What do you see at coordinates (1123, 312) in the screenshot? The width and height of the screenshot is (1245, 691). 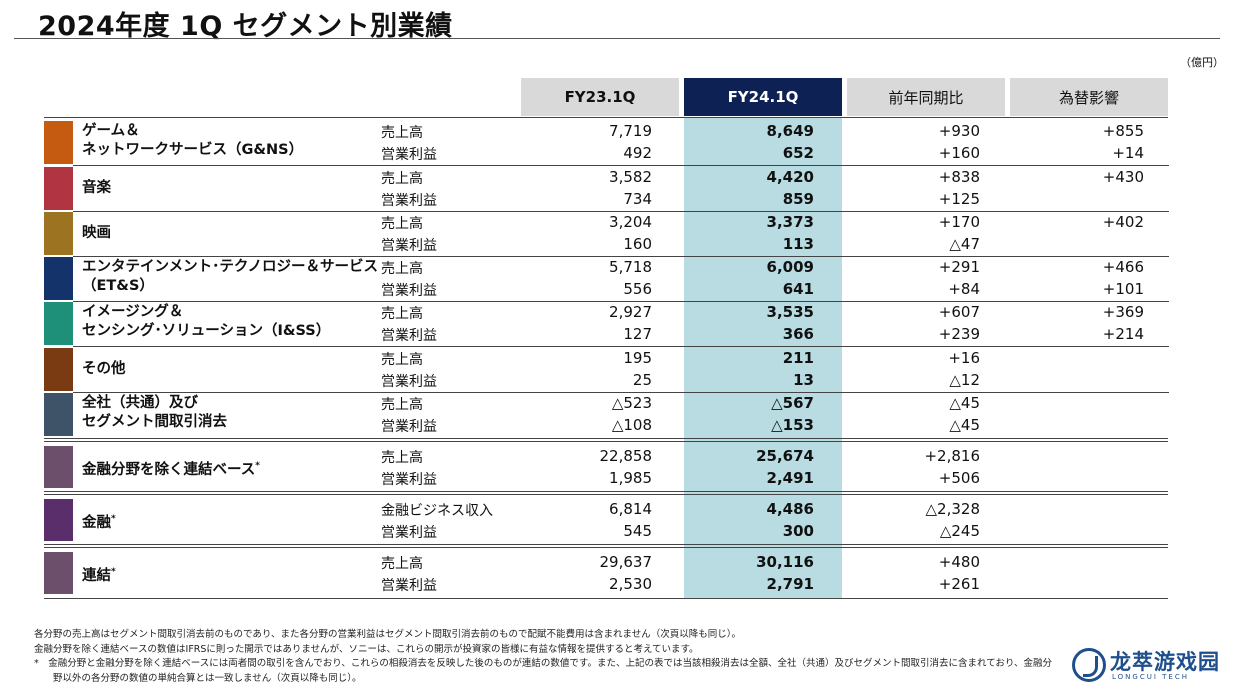 I see `fx-value: +369` at bounding box center [1123, 312].